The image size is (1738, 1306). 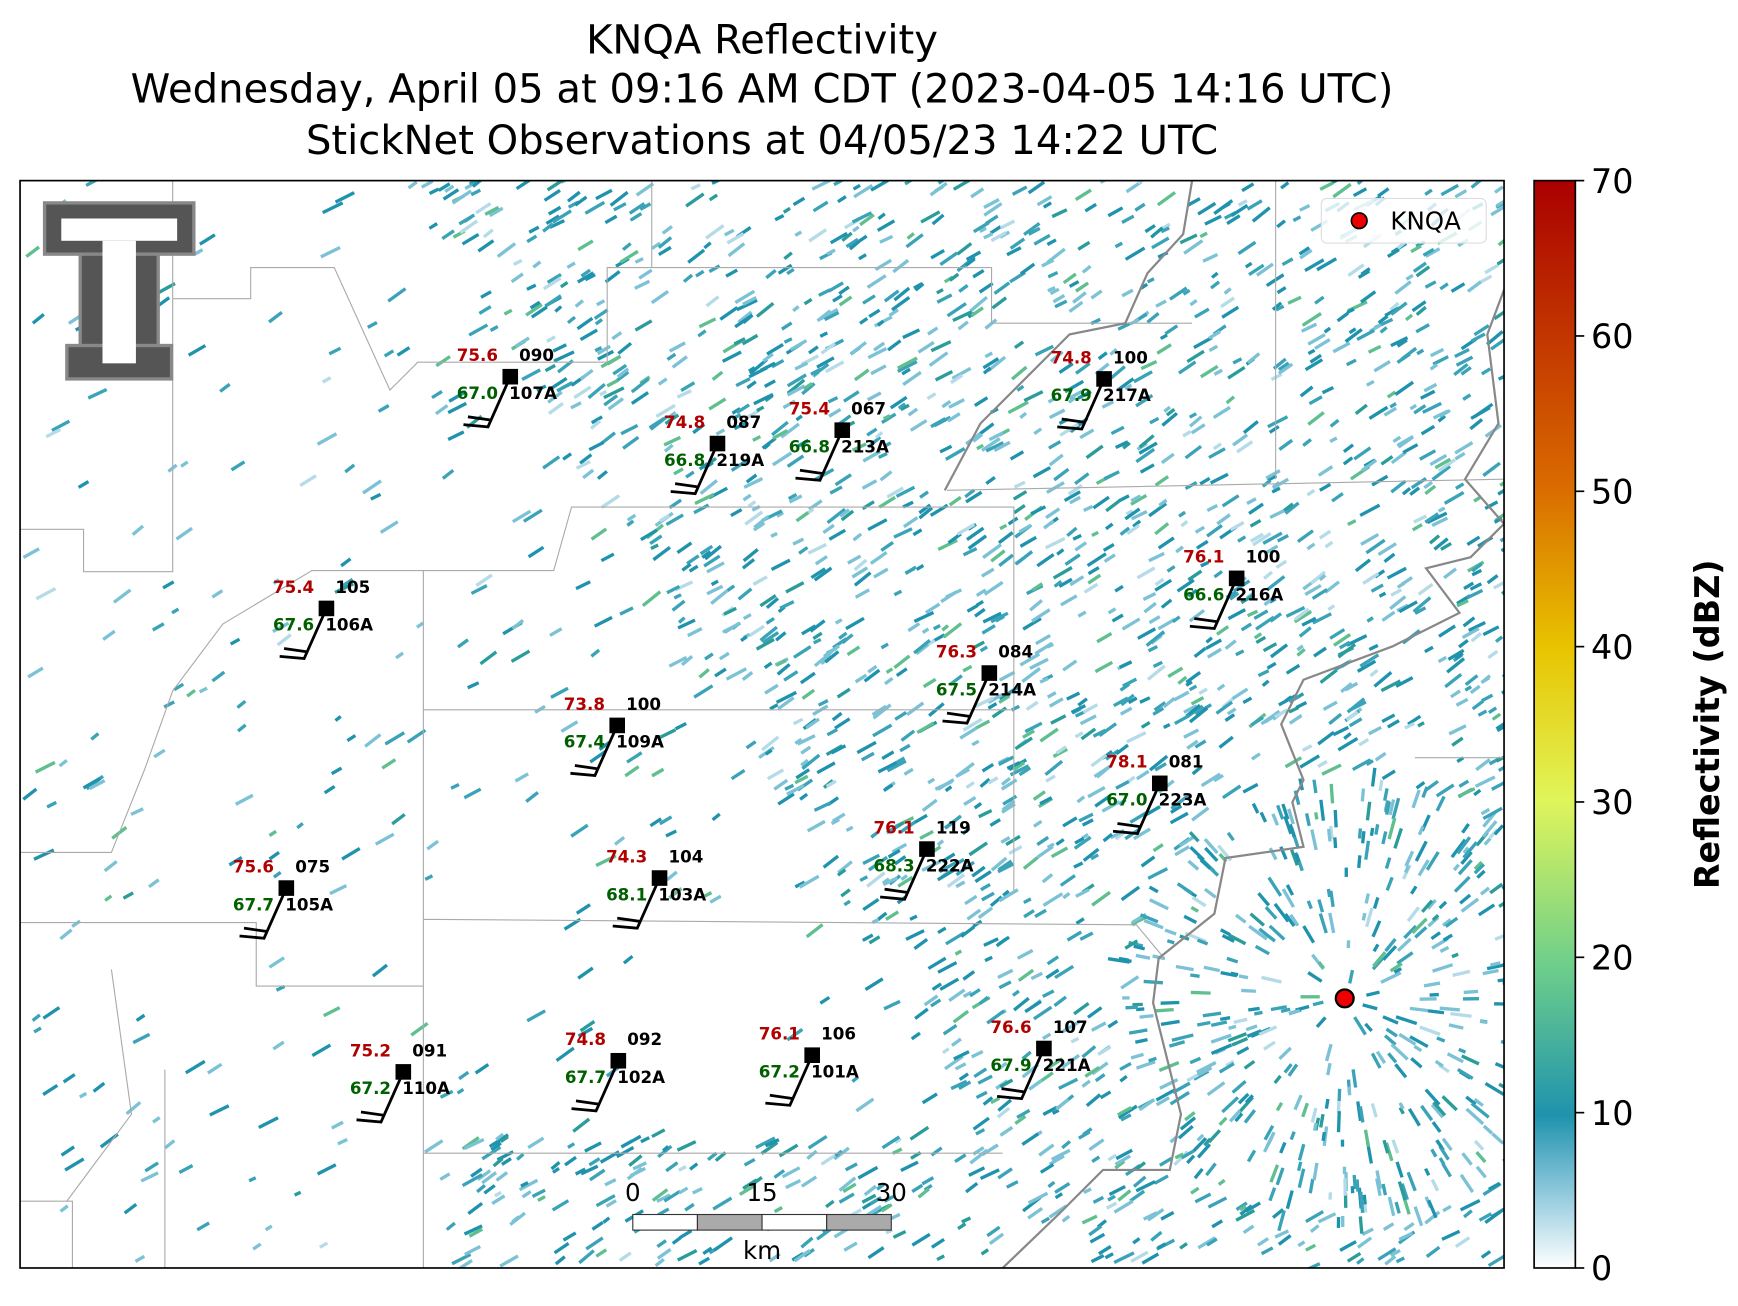 I want to click on temperature: 73.8, so click(x=584, y=704).